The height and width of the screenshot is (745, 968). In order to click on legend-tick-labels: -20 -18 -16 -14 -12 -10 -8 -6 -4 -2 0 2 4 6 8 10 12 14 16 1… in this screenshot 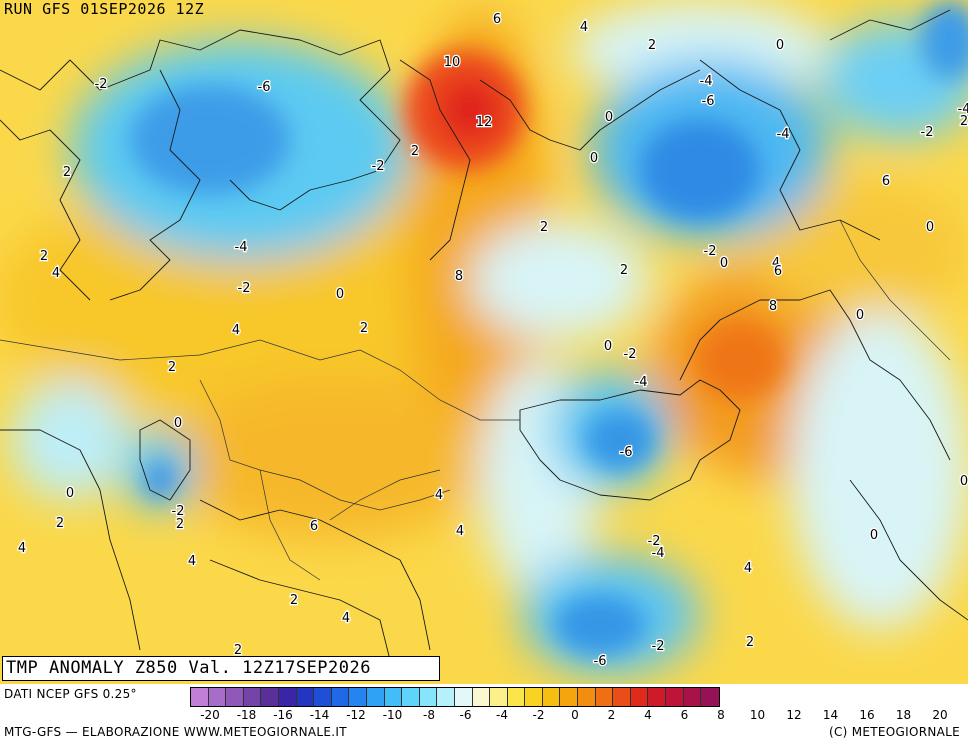, I will do `click(579, 715)`.